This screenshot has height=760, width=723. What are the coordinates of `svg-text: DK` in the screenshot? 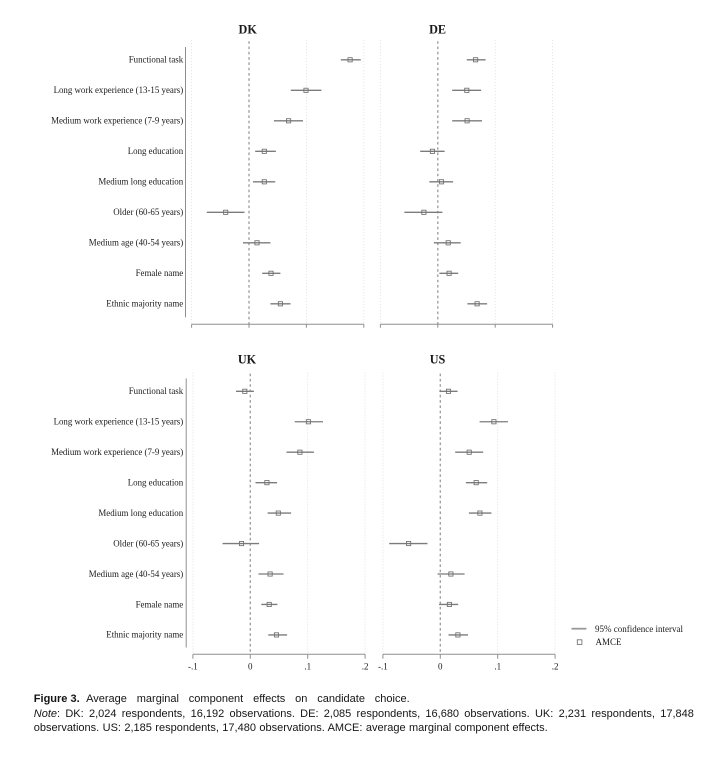 It's located at (248, 30).